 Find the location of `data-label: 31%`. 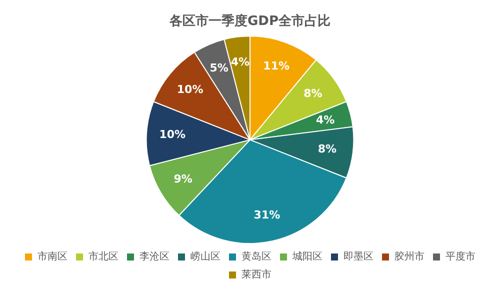

data-label: 31% is located at coordinates (267, 215).